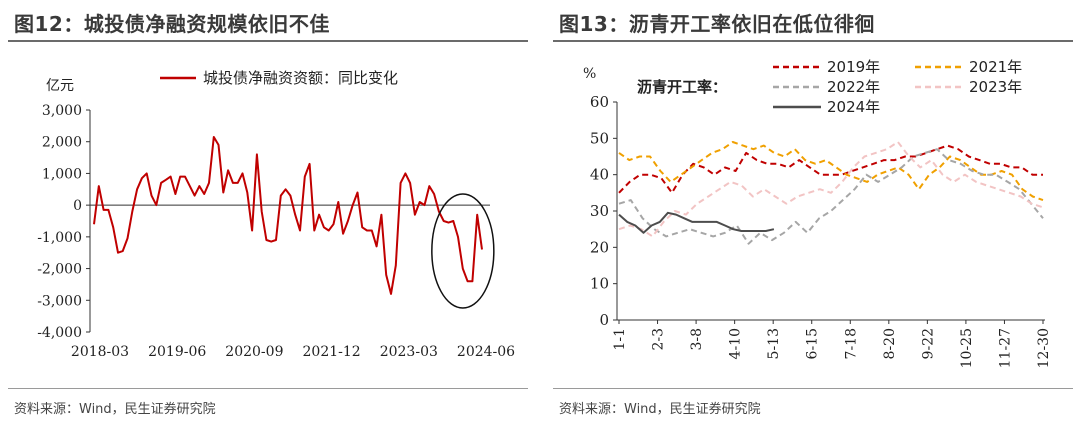 The width and height of the screenshot is (1080, 428). I want to click on right-legend-title: 沥青开工率：, so click(682, 87).